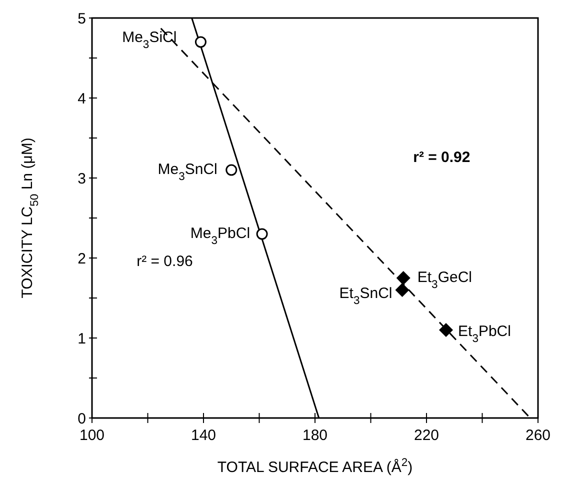 This screenshot has width=568, height=484. Describe the element at coordinates (82, 19) in the screenshot. I see `y-tick-label: 5` at that location.